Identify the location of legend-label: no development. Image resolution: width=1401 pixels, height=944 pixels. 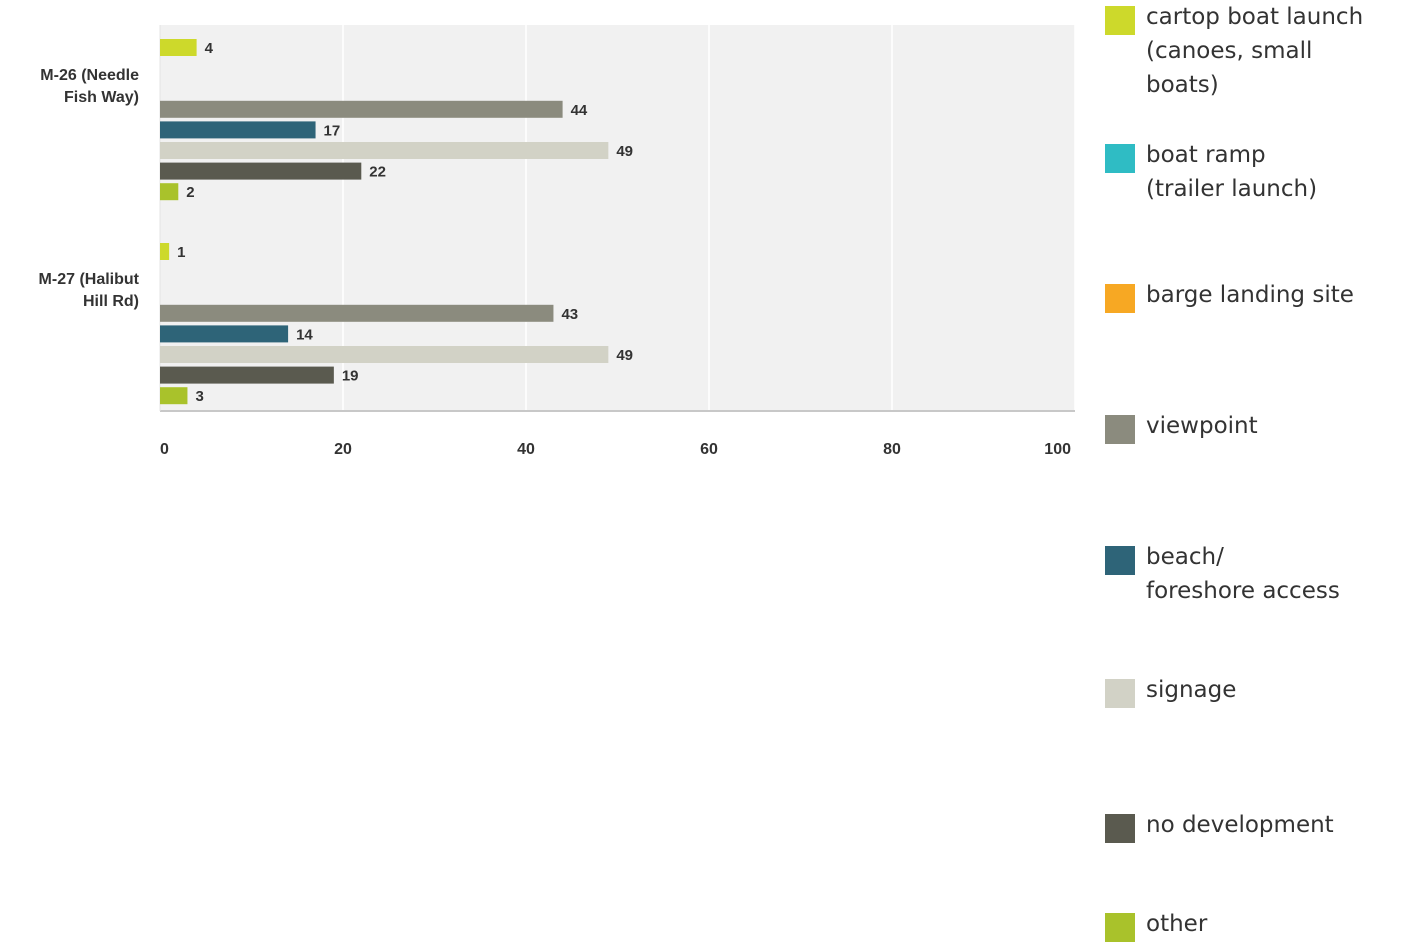
(1240, 825).